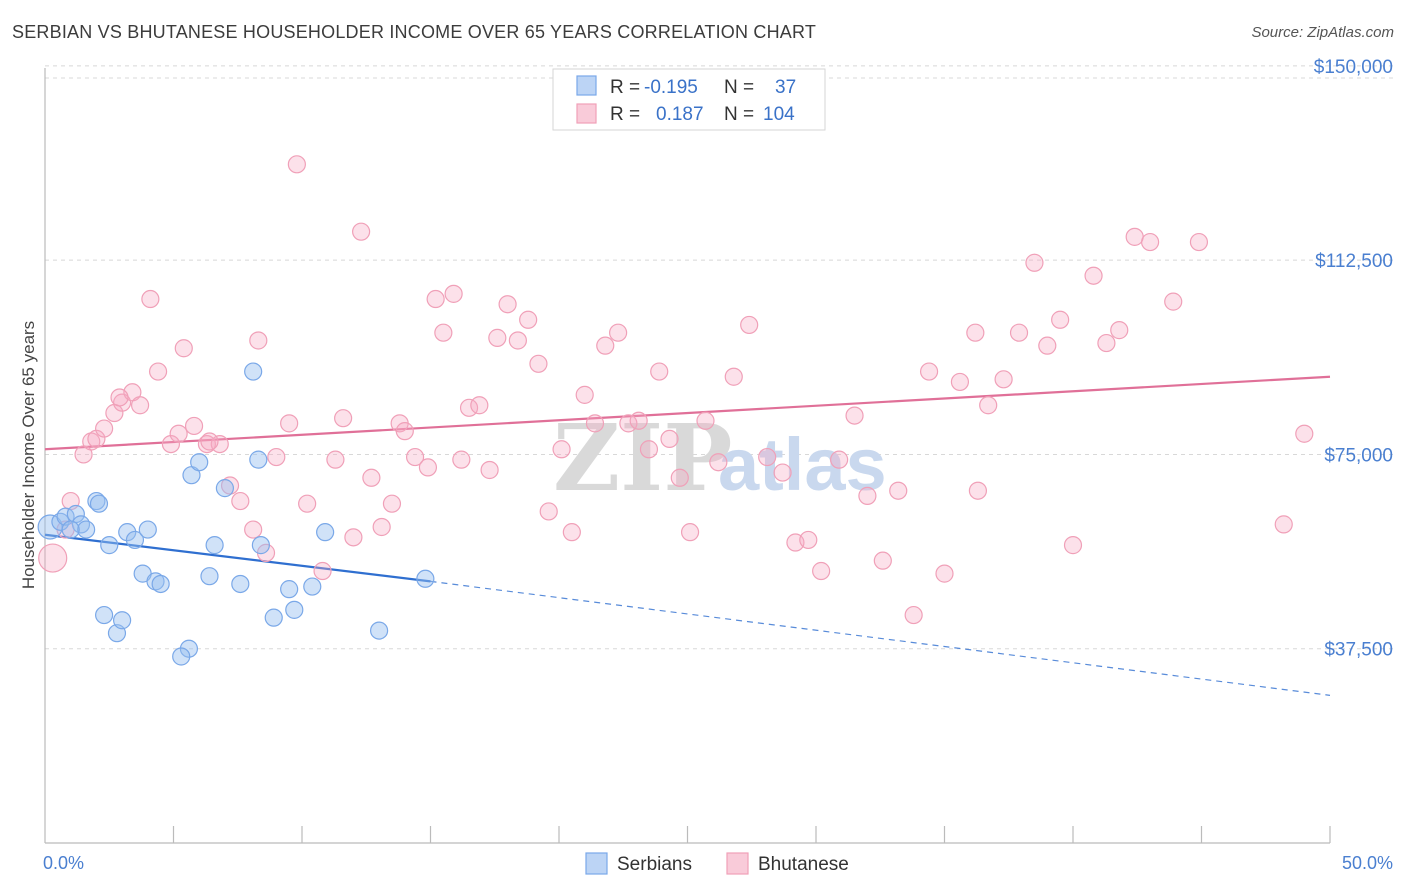 Image resolution: width=1406 pixels, height=892 pixels. I want to click on bottom-legend-swatch-serbians, so click(596, 863).